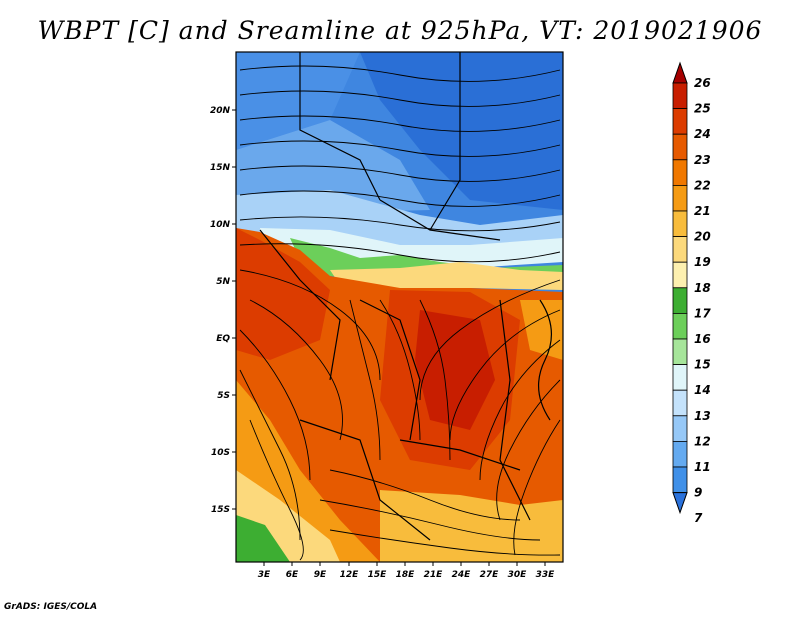 This screenshot has height=618, width=800. I want to click on colorbar-top-arrow, so click(680, 72).